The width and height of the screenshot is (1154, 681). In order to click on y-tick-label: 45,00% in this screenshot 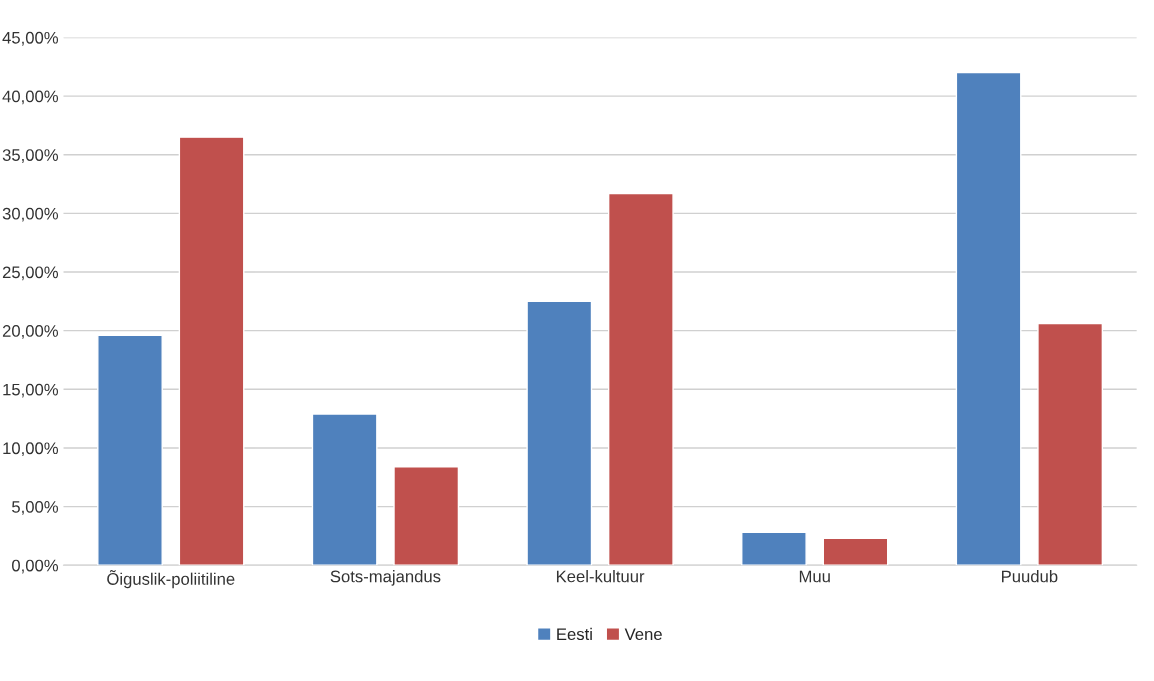, I will do `click(30, 38)`.